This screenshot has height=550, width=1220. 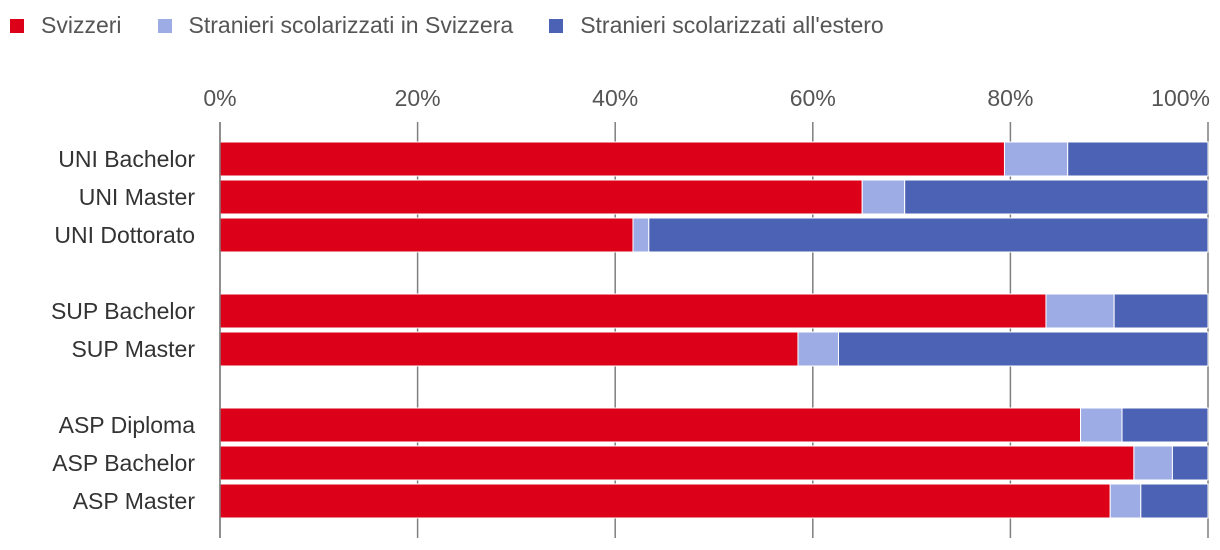 I want to click on category-label-sup-bachelor: SUP Bachelor, so click(x=123, y=311).